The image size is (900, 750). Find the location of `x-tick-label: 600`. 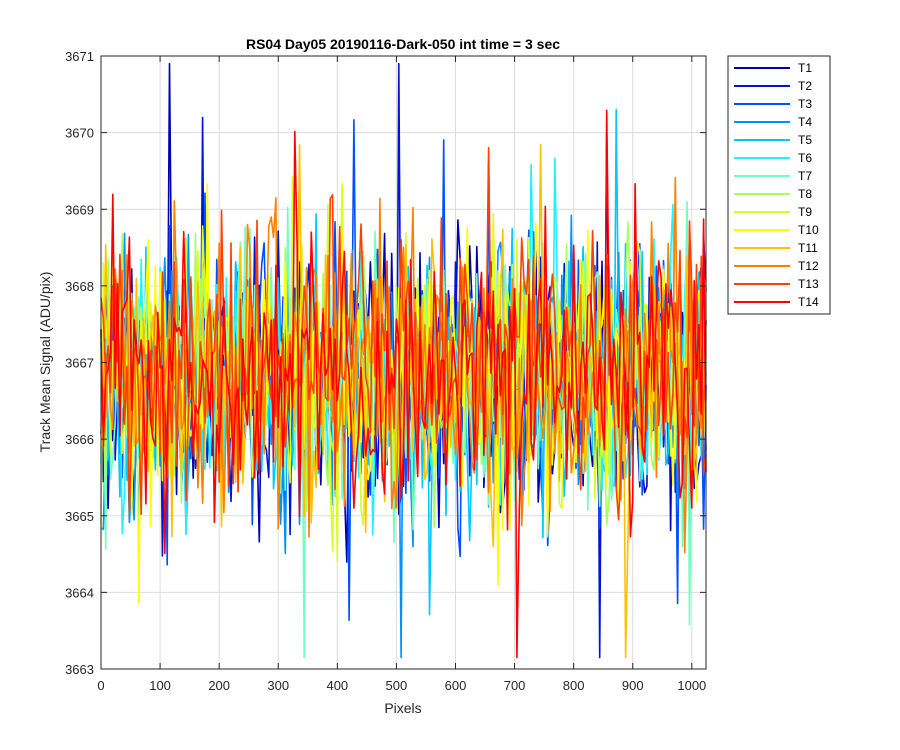

x-tick-label: 600 is located at coordinates (456, 685).